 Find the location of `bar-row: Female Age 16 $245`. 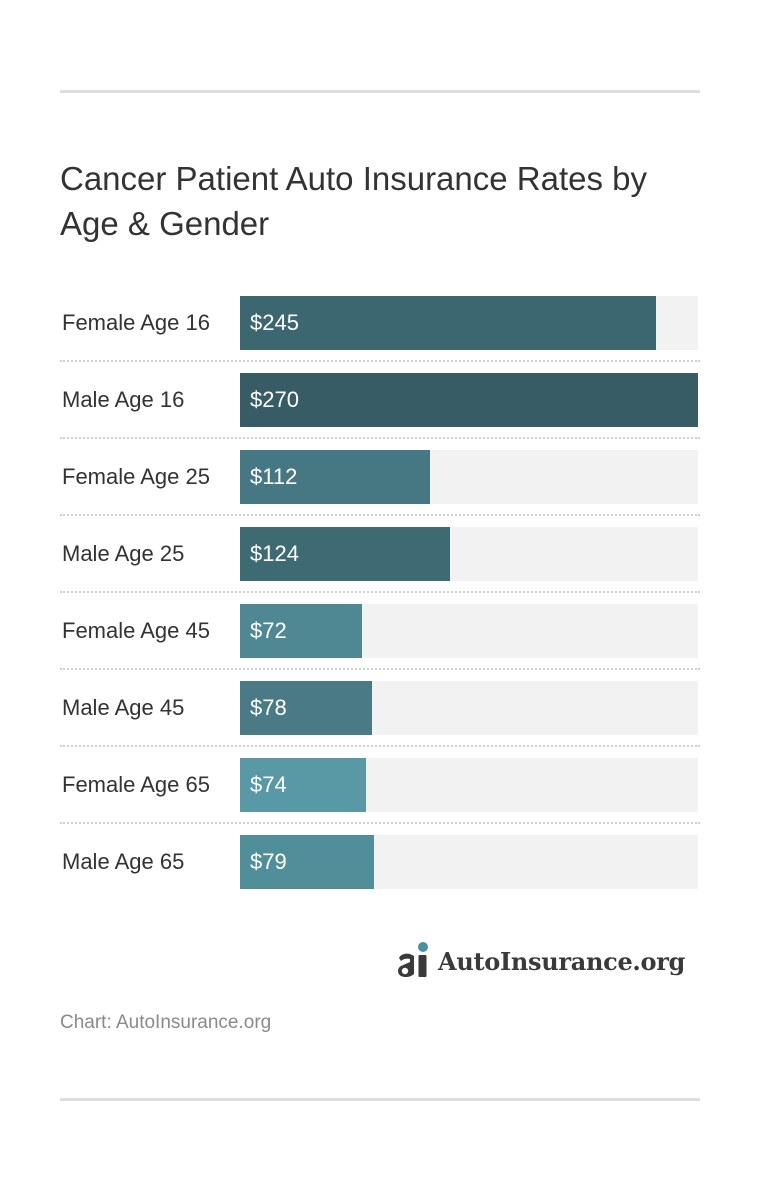

bar-row: Female Age 16 $245 is located at coordinates (380, 323).